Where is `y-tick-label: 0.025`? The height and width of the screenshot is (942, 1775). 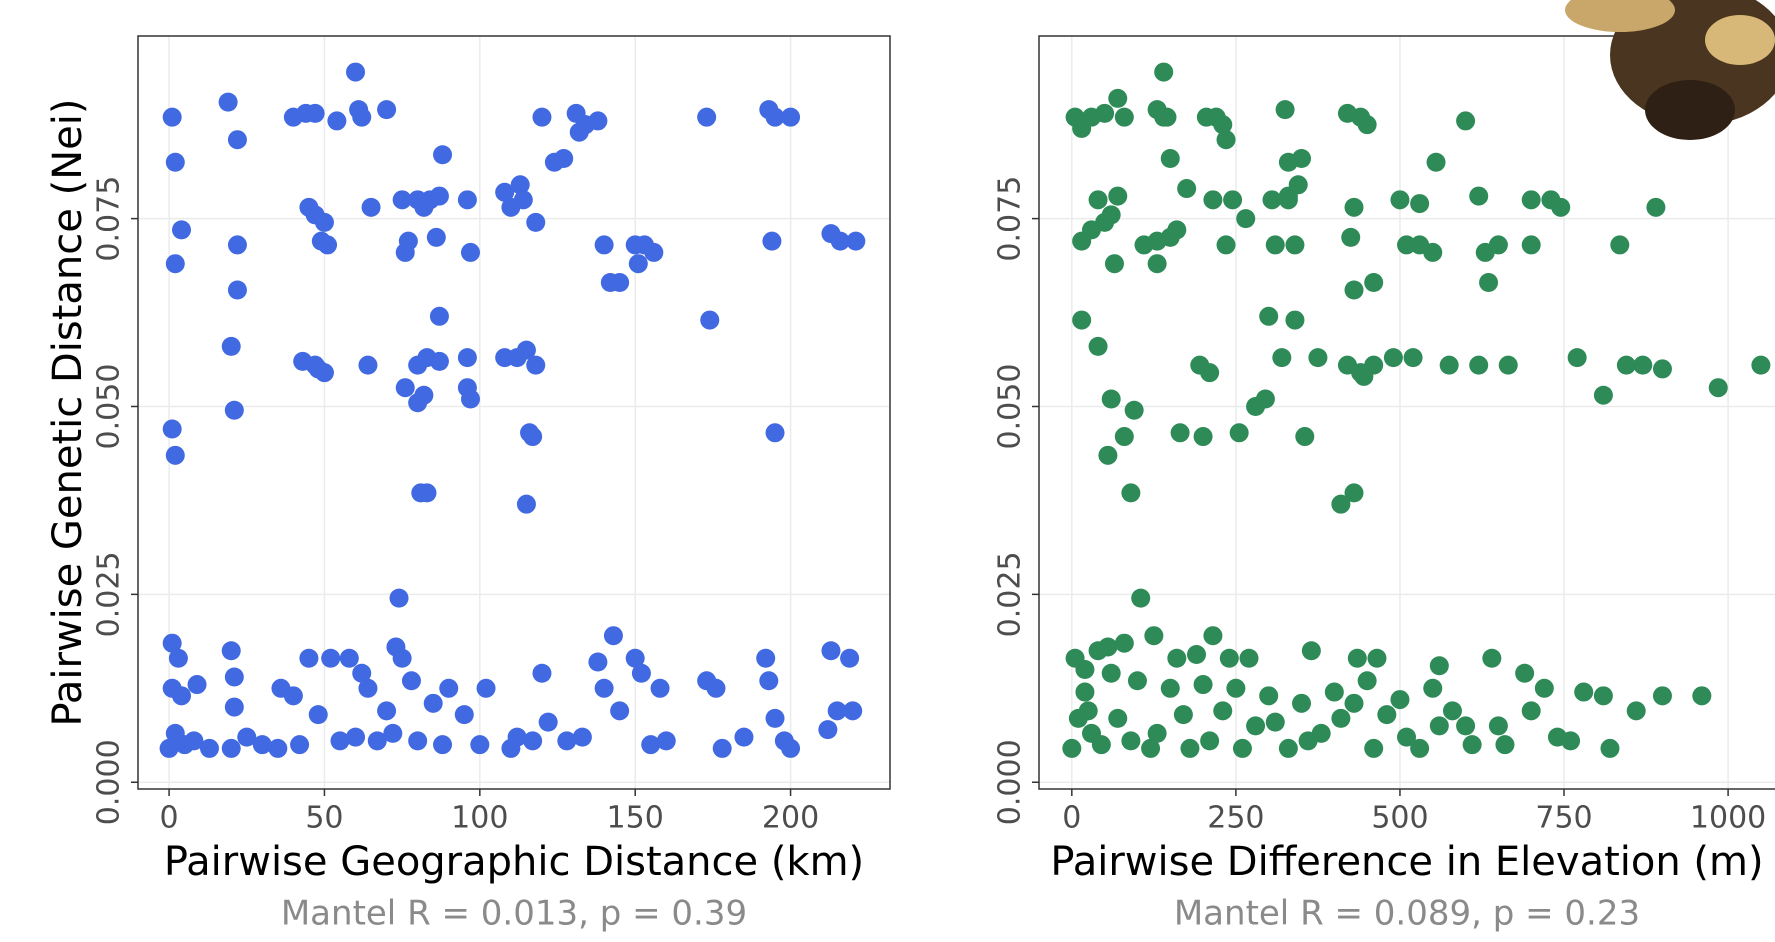 y-tick-label: 0.025 is located at coordinates (109, 594).